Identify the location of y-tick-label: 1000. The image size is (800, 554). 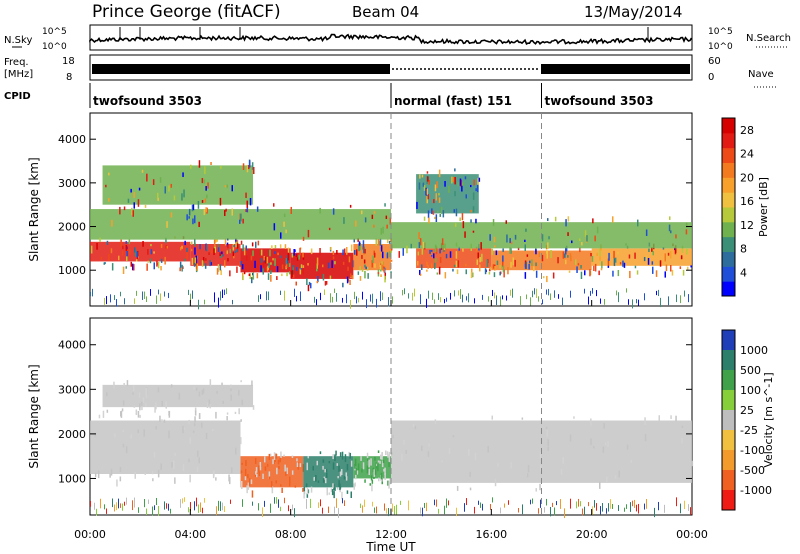
(72, 478).